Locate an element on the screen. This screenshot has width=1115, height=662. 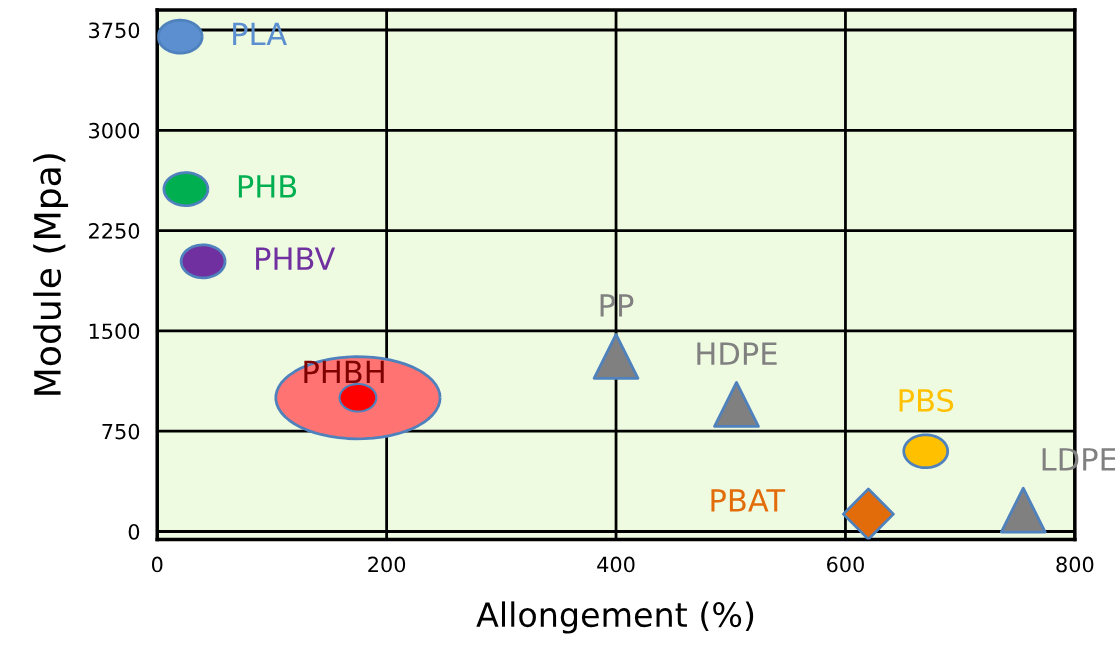
series-label: PBS is located at coordinates (926, 400).